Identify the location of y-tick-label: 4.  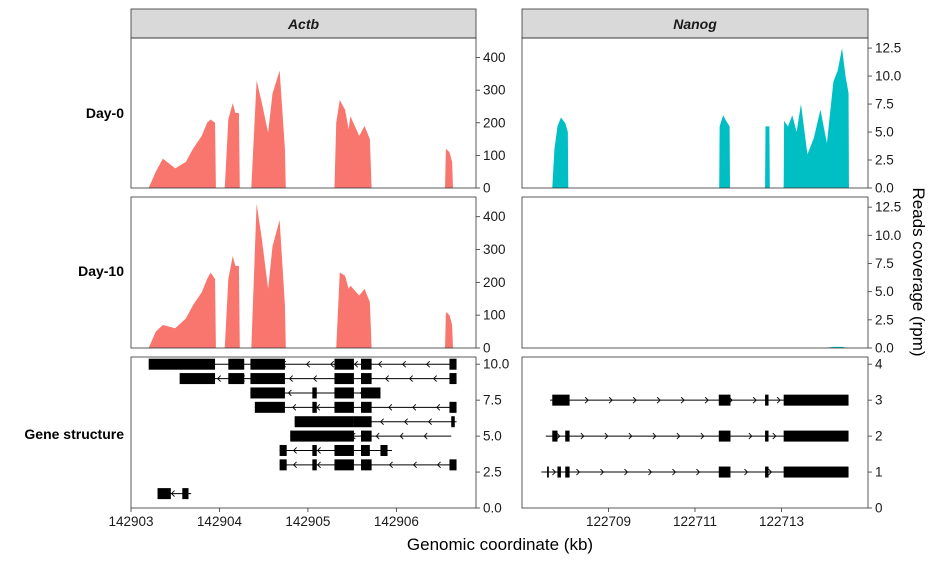
(879, 364).